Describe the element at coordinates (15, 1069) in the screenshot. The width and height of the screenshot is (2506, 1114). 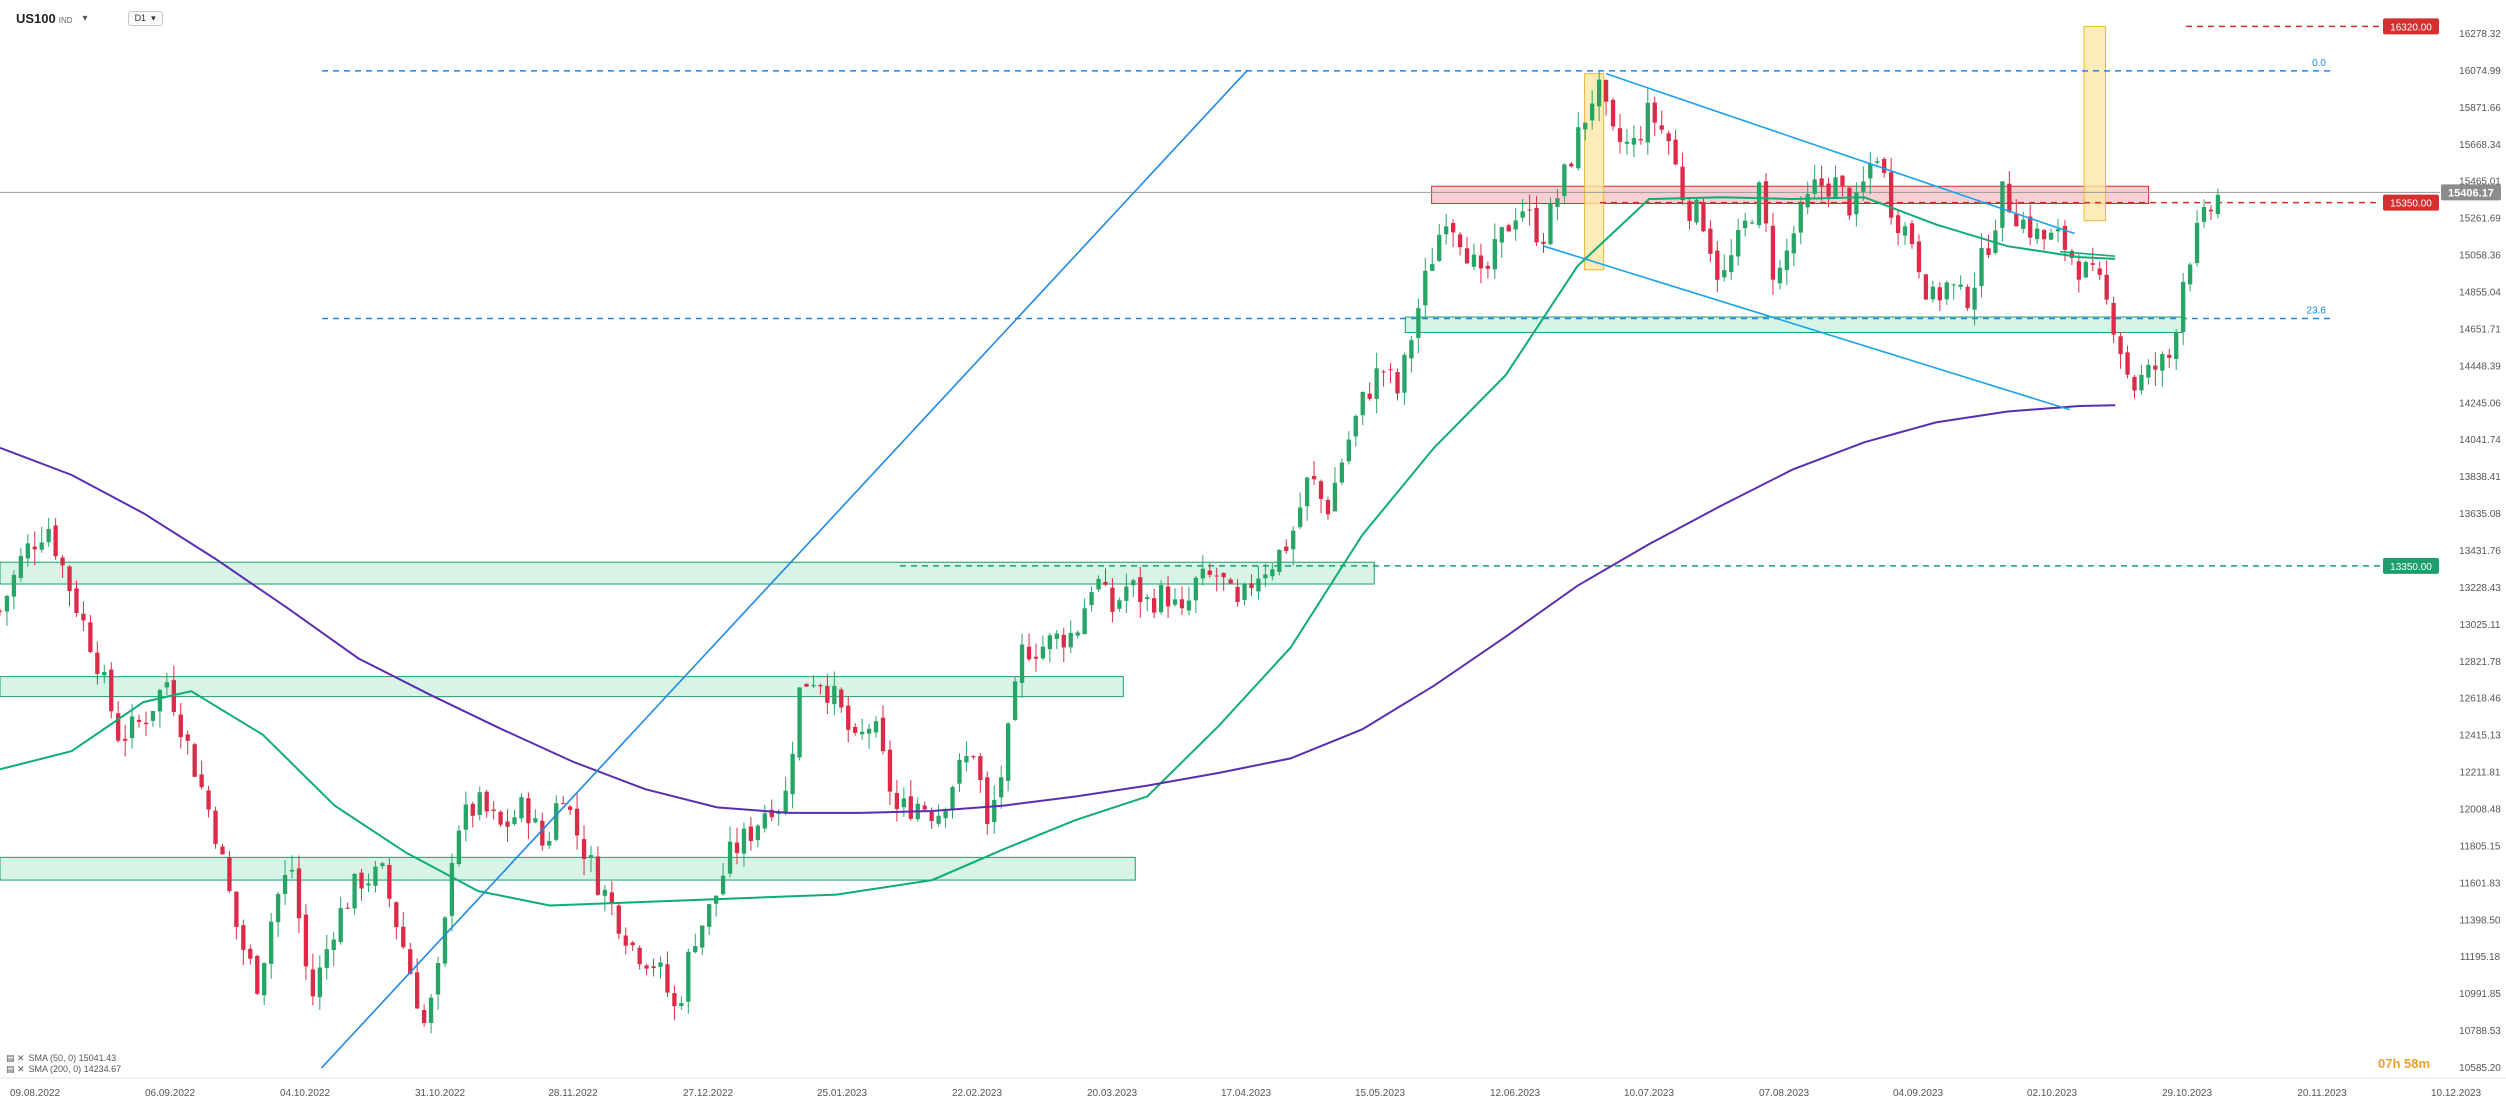
I see `indicator-settings-icon: ▤ ✕` at that location.